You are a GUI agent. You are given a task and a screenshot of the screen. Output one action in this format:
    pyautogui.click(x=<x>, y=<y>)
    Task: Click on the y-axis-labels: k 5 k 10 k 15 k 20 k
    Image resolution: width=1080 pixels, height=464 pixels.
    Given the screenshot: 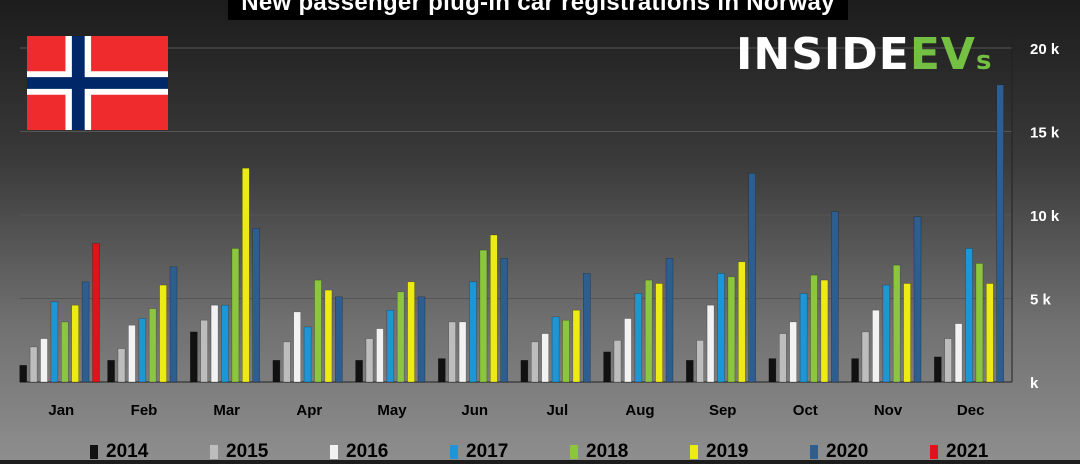 What is the action you would take?
    pyautogui.click(x=1045, y=216)
    